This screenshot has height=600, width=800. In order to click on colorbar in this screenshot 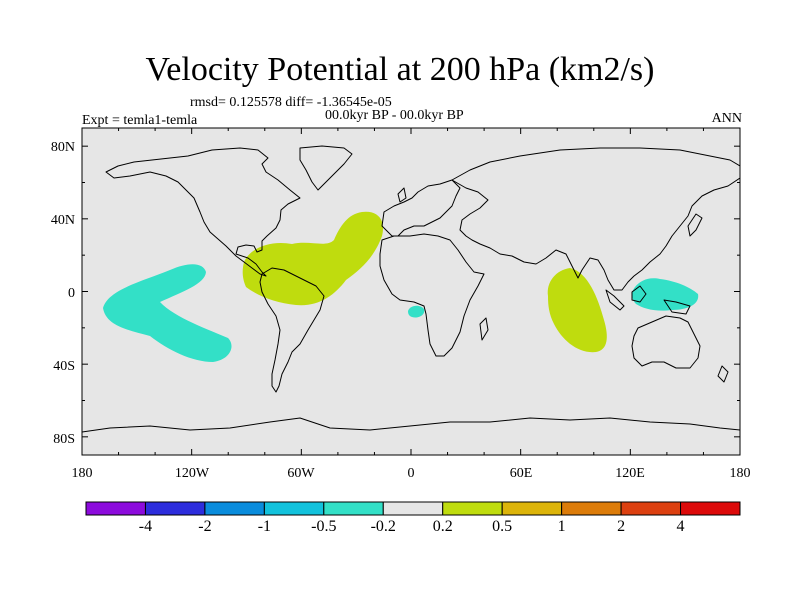, I will do `click(413, 508)`.